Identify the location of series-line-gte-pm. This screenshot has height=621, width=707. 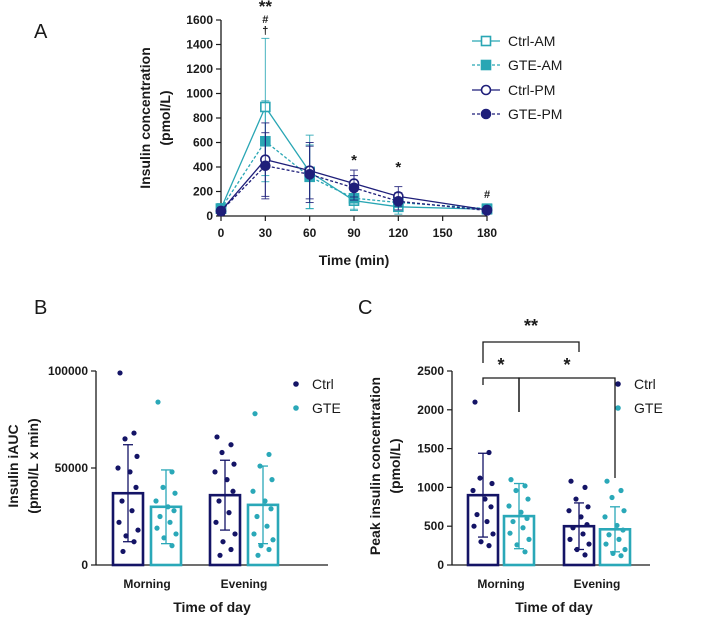
(354, 188).